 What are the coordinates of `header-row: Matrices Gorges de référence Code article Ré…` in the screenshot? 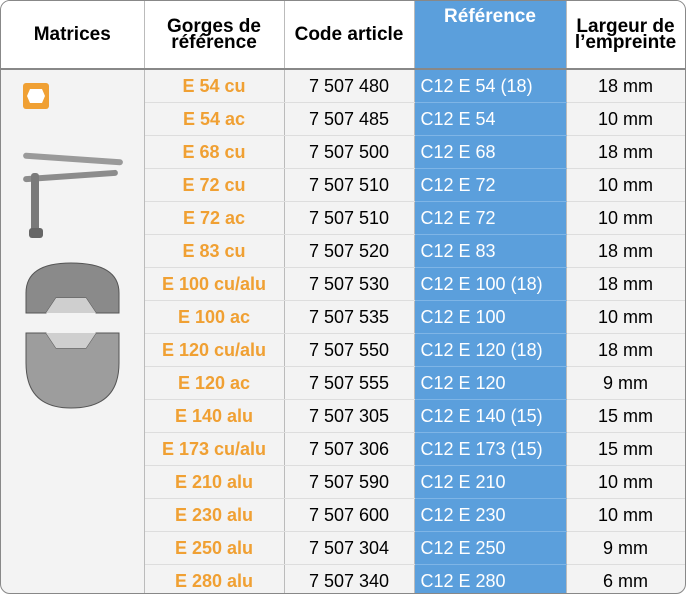 It's located at (343, 35).